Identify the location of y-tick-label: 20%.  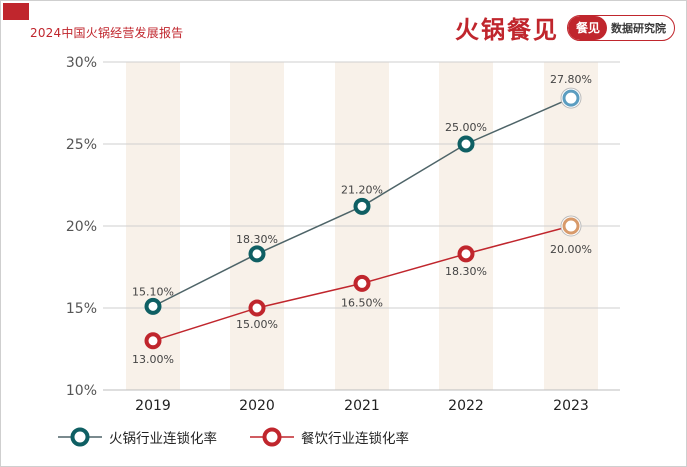
(81, 227).